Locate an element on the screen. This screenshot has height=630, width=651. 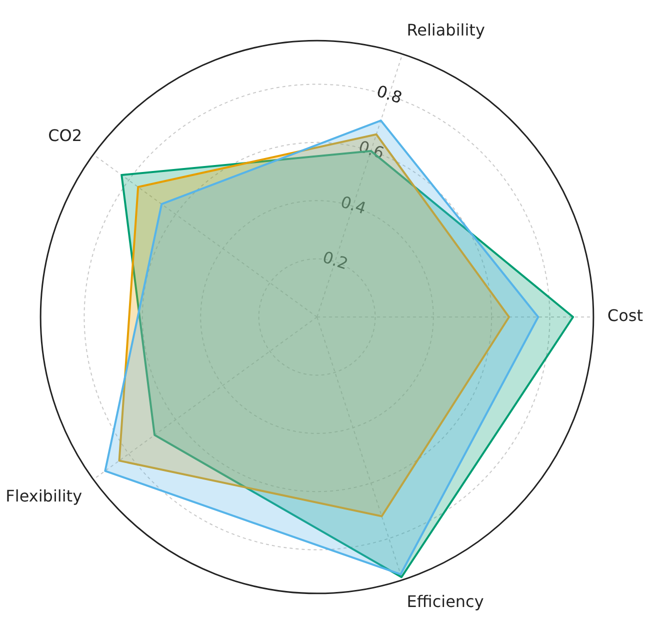
spoke-label: CO2 is located at coordinates (65, 135).